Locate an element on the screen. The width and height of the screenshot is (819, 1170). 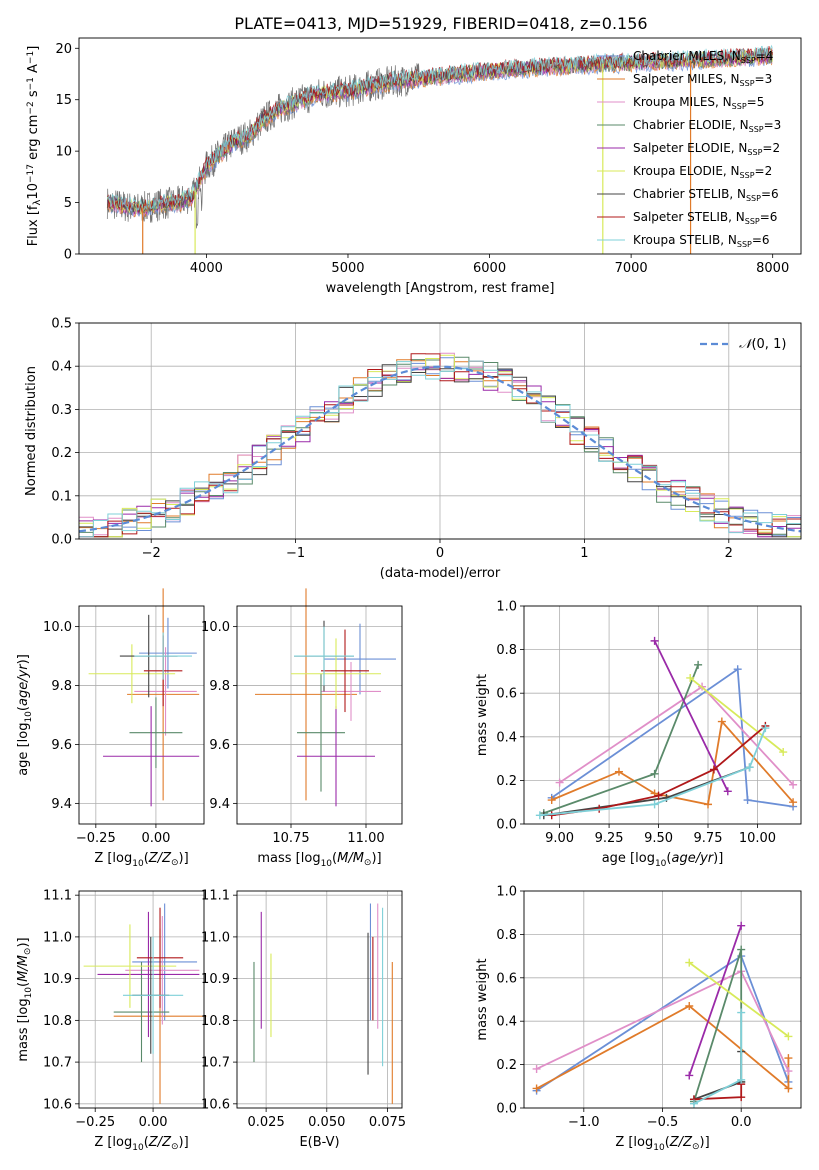
x-tick-label: 10.75 is located at coordinates (290, 838).